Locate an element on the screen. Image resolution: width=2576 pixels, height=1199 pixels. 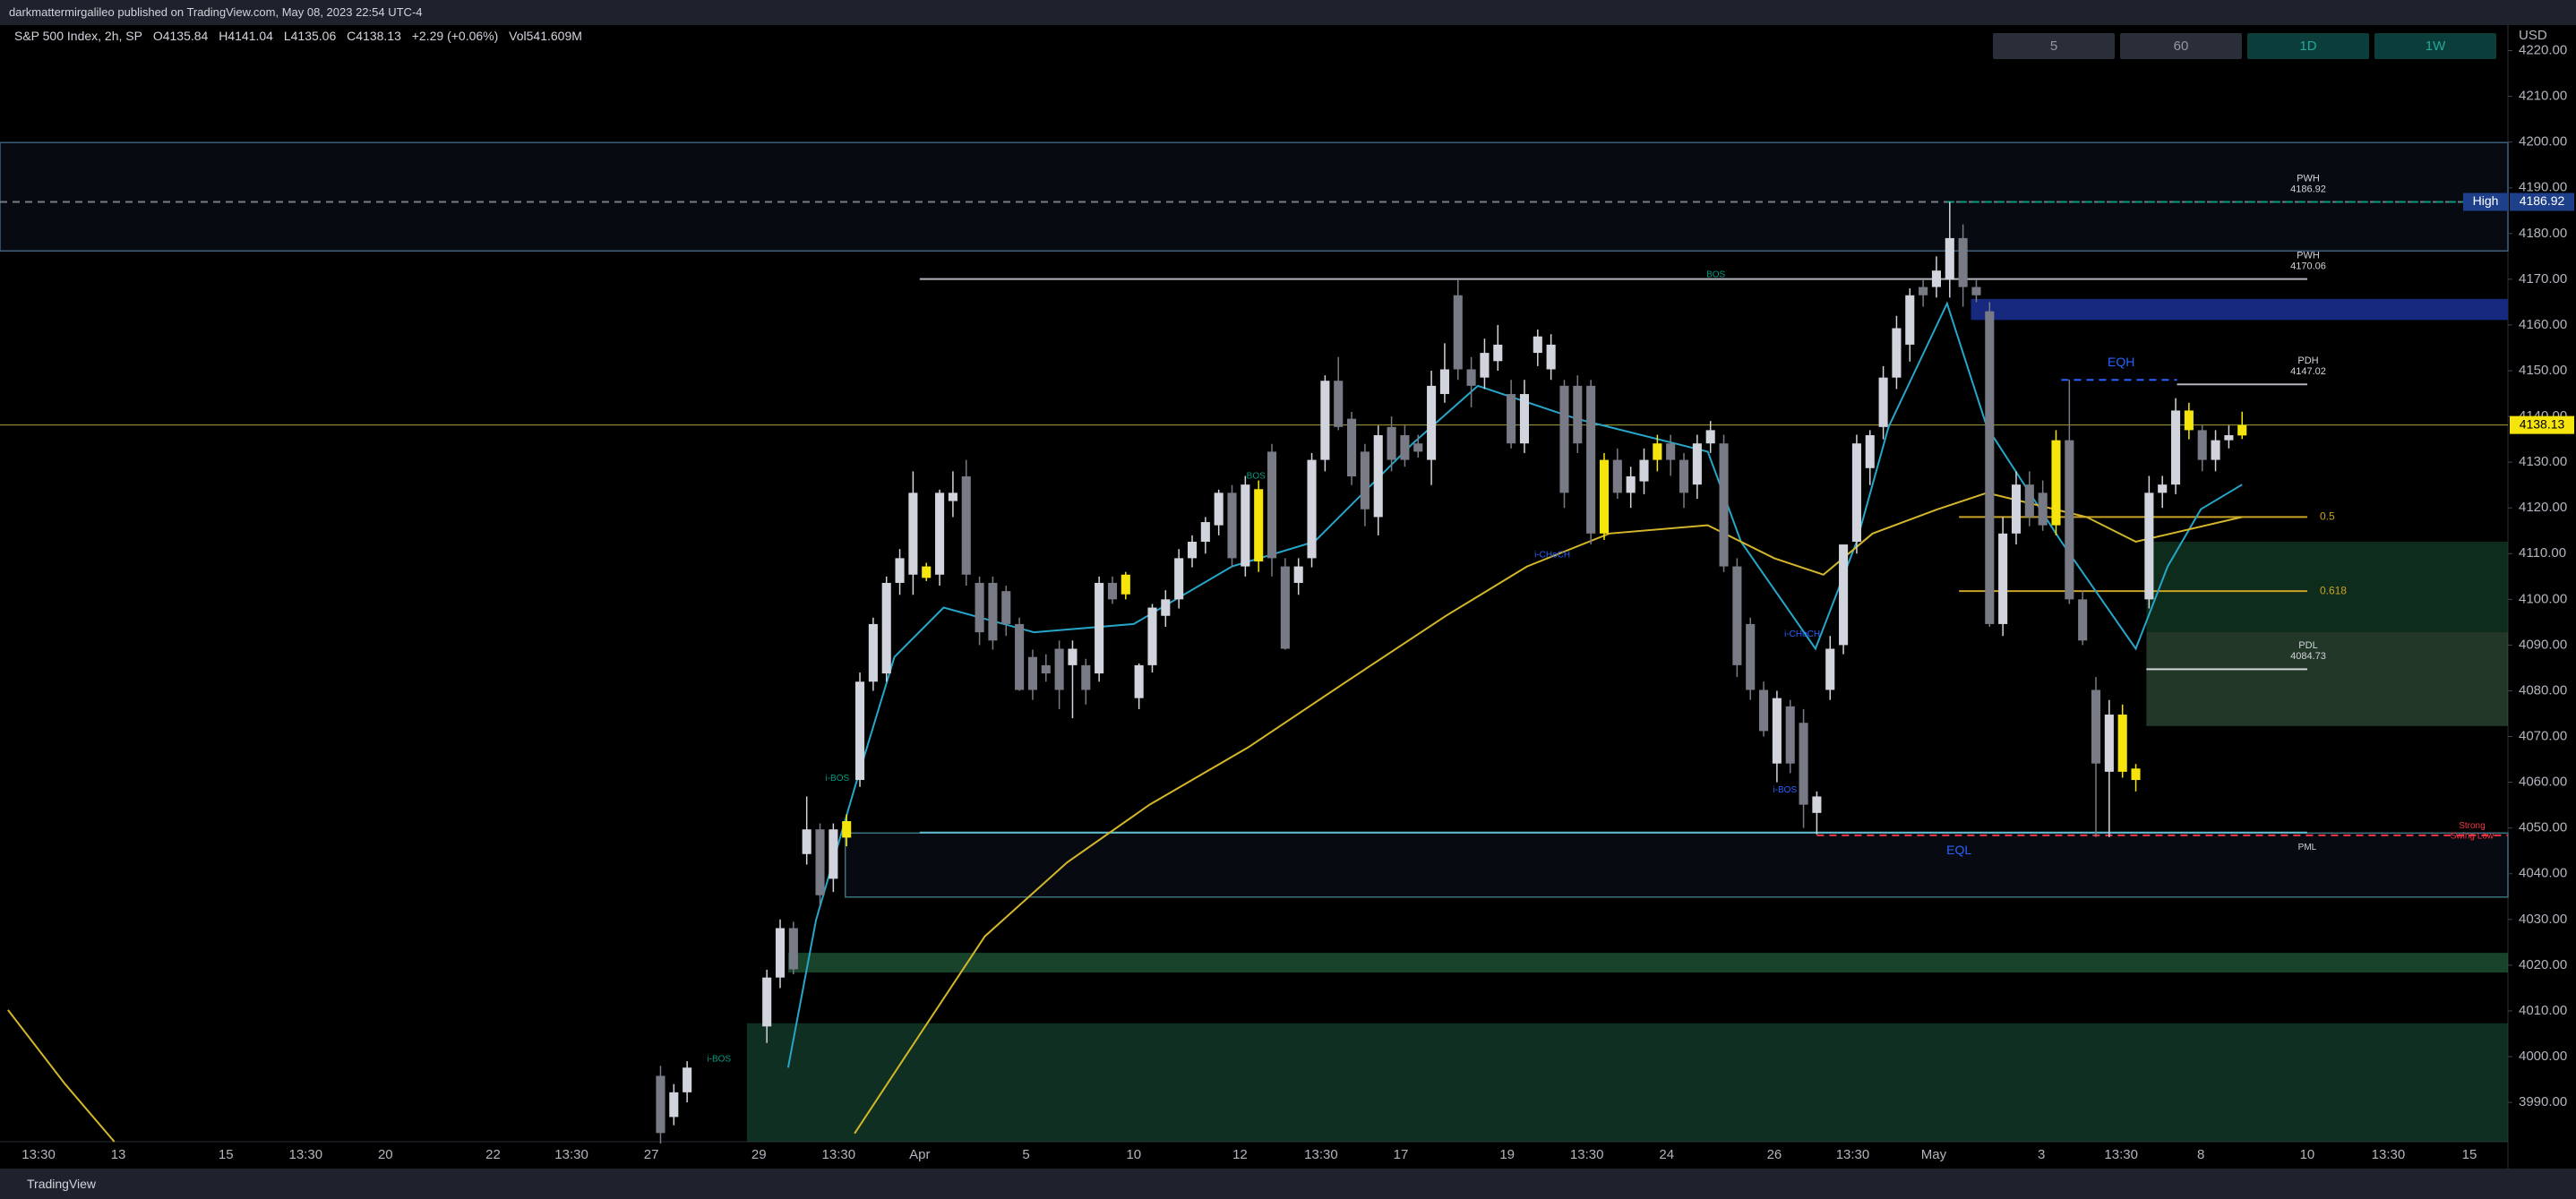
y-tick-label: 4210.00 is located at coordinates (2543, 96).